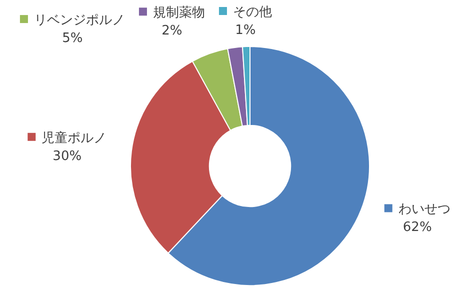  I want to click on data-label: 62%, so click(417, 228).